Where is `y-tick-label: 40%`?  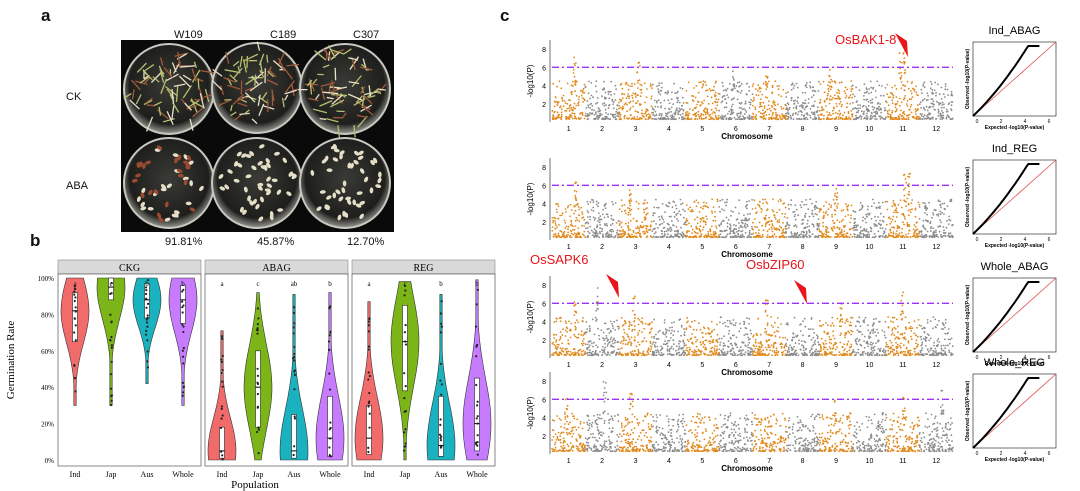
y-tick-label: 40% is located at coordinates (47, 388).